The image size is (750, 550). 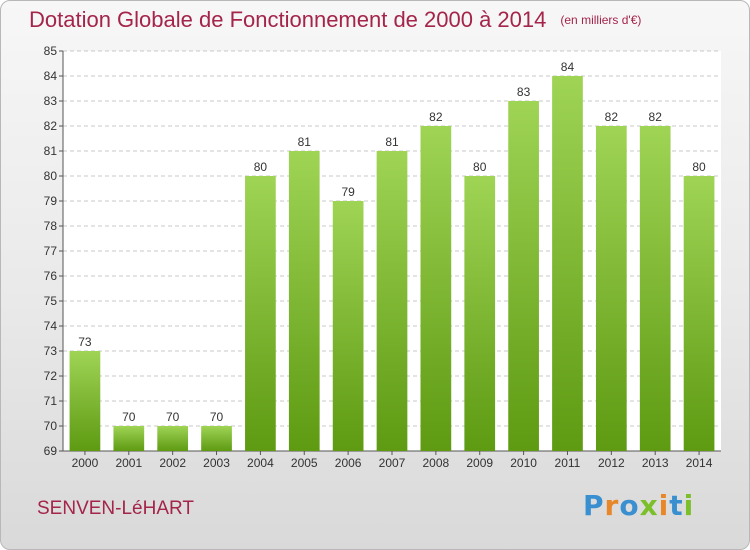 I want to click on data-label-2014: 80, so click(x=699, y=167).